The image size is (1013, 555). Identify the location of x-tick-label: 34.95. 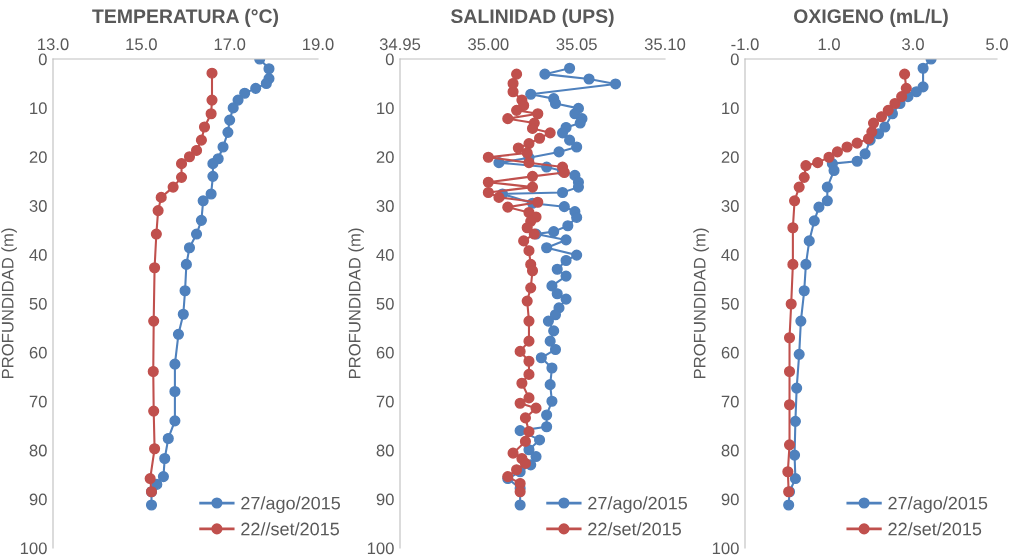
(400, 44).